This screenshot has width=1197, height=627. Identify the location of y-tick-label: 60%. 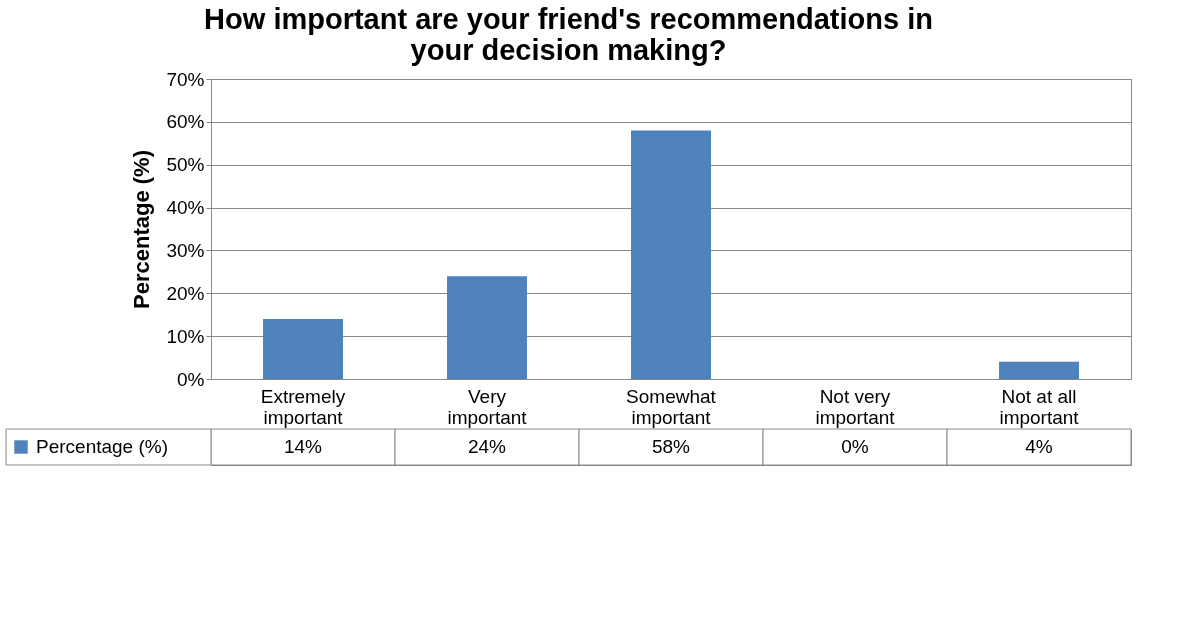
(185, 122).